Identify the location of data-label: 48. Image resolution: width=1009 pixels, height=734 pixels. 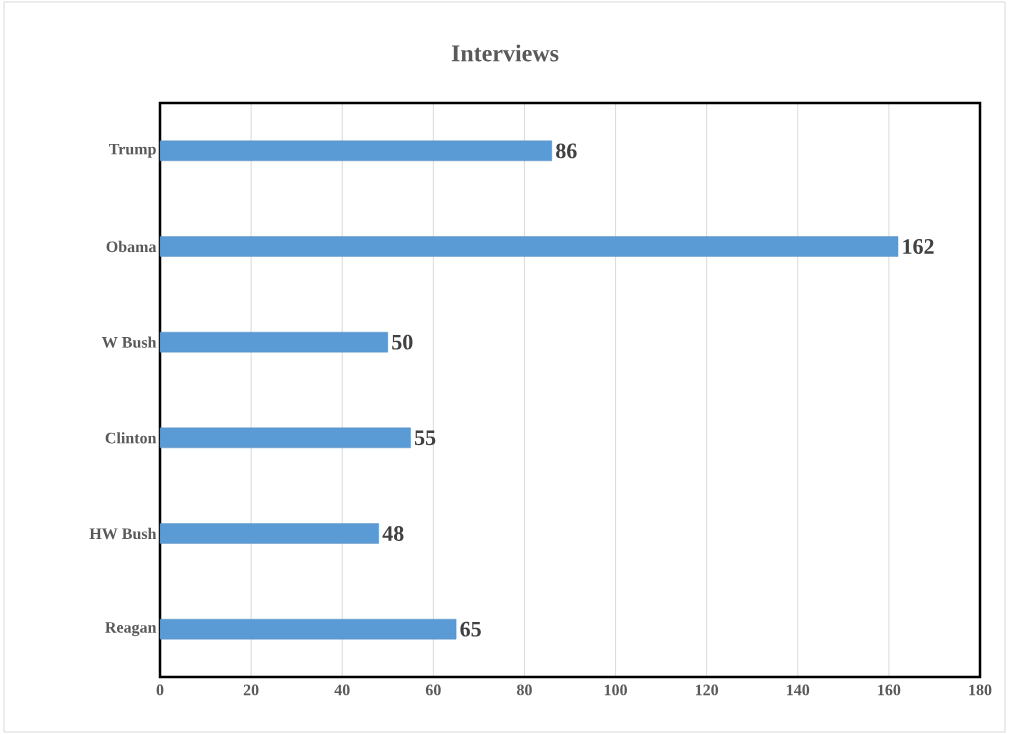
(393, 533).